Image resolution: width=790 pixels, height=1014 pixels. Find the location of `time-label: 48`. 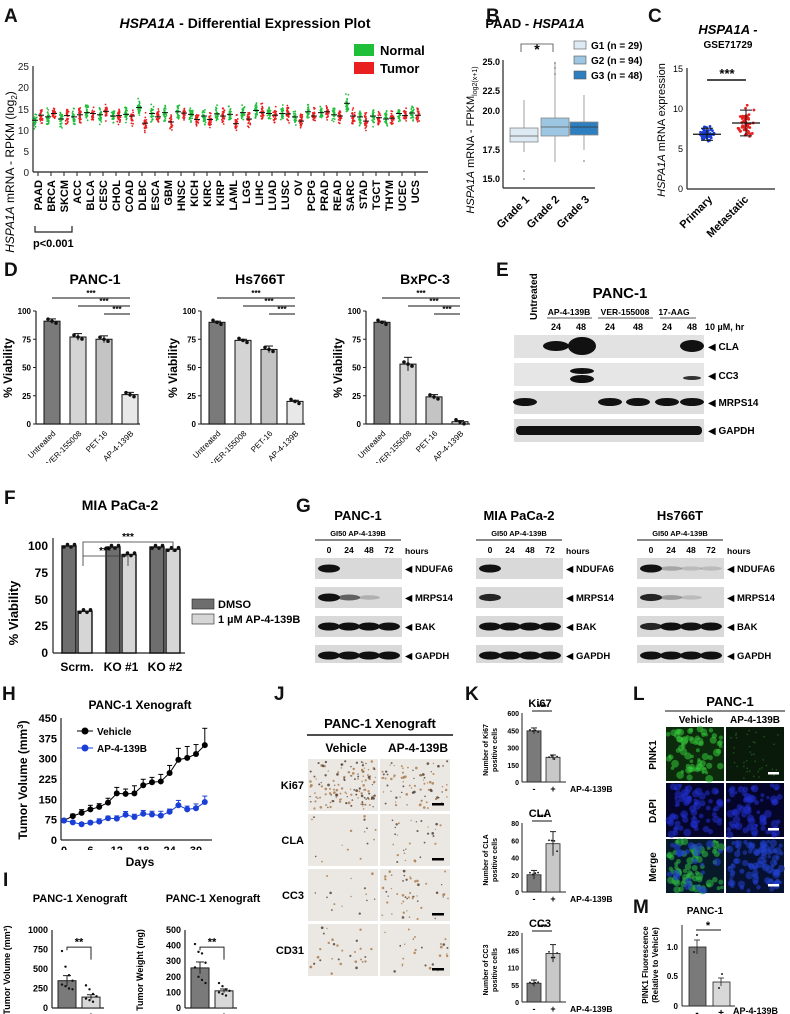

time-label: 48 is located at coordinates (530, 550).